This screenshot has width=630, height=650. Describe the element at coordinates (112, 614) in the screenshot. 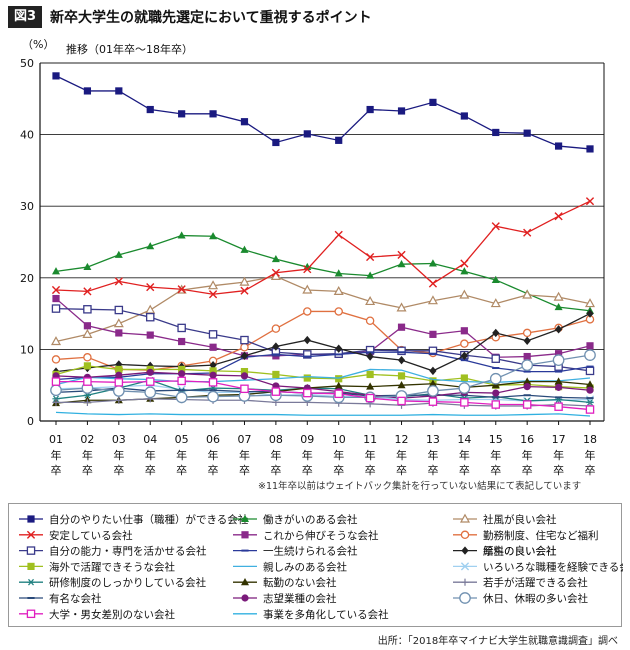

I see `legend-label: 大学・男女差別のない会社` at that location.